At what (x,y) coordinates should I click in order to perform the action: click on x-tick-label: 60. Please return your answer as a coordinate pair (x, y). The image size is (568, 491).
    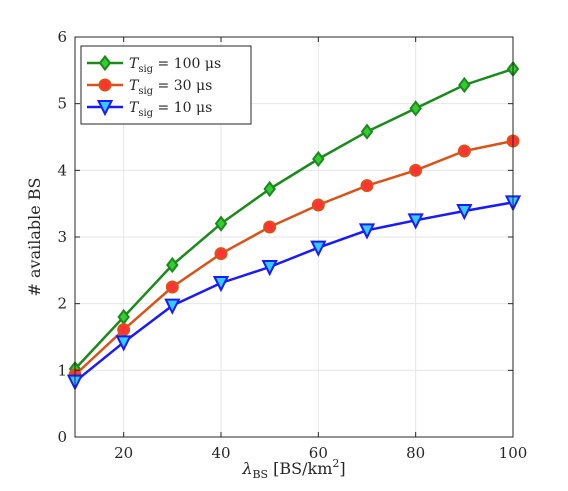
    Looking at the image, I should click on (318, 453).